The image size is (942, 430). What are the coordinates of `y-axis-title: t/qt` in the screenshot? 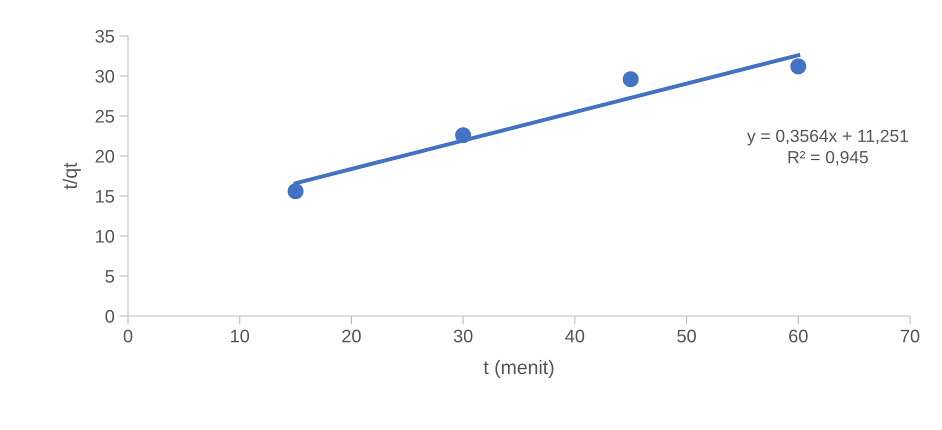 It's located at (71, 176).